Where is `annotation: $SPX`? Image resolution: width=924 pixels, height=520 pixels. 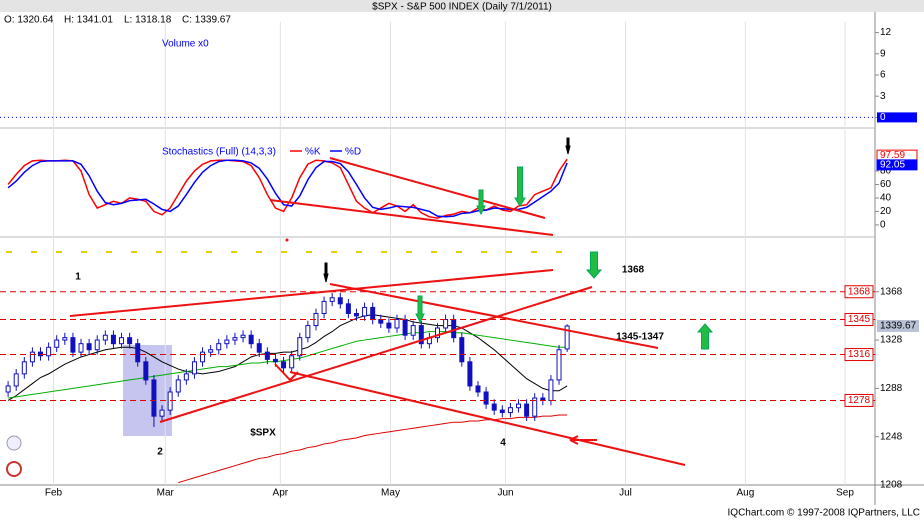 annotation: $SPX is located at coordinates (263, 433).